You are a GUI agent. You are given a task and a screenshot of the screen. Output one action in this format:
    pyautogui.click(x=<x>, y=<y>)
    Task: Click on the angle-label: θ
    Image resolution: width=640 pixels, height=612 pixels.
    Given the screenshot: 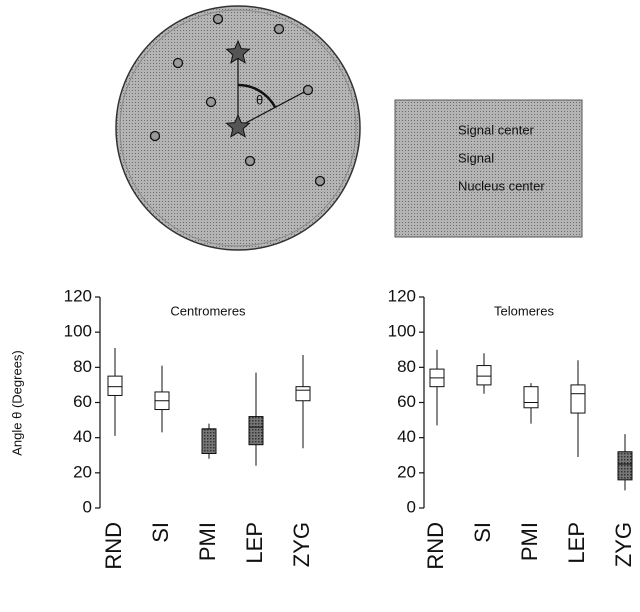 What is the action you would take?
    pyautogui.click(x=259, y=99)
    